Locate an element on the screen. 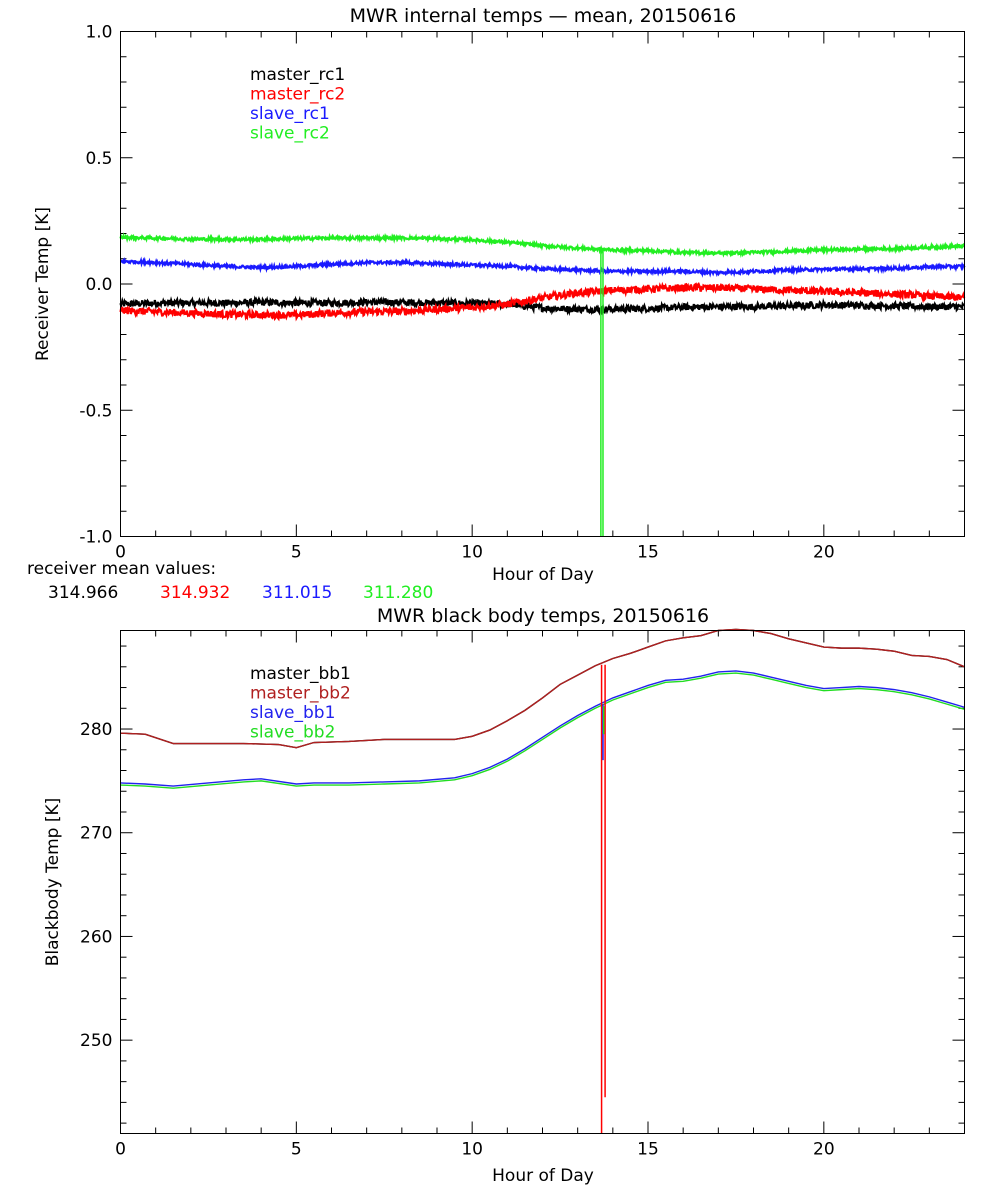  y-tick-label: 280 is located at coordinates (96, 730).